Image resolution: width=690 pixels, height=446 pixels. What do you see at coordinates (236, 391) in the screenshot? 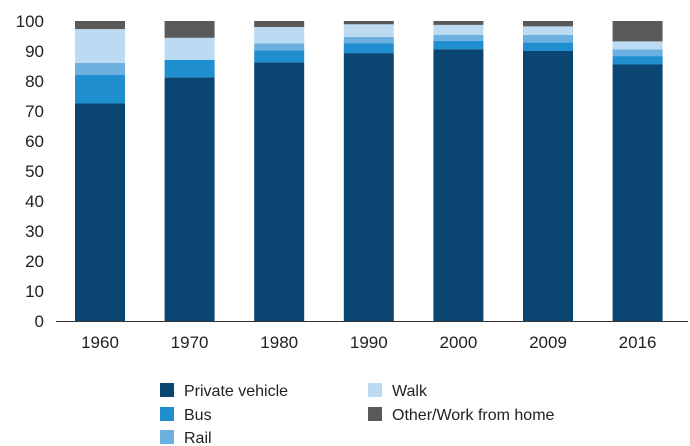
I see `legend-label: Private vehicle` at bounding box center [236, 391].